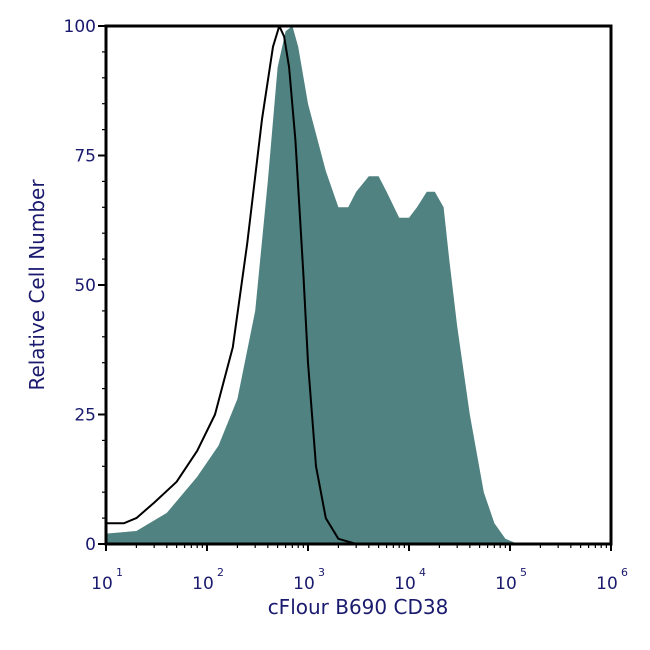 This screenshot has height=650, width=650. I want to click on x-tick-exponent: 1, so click(119, 572).